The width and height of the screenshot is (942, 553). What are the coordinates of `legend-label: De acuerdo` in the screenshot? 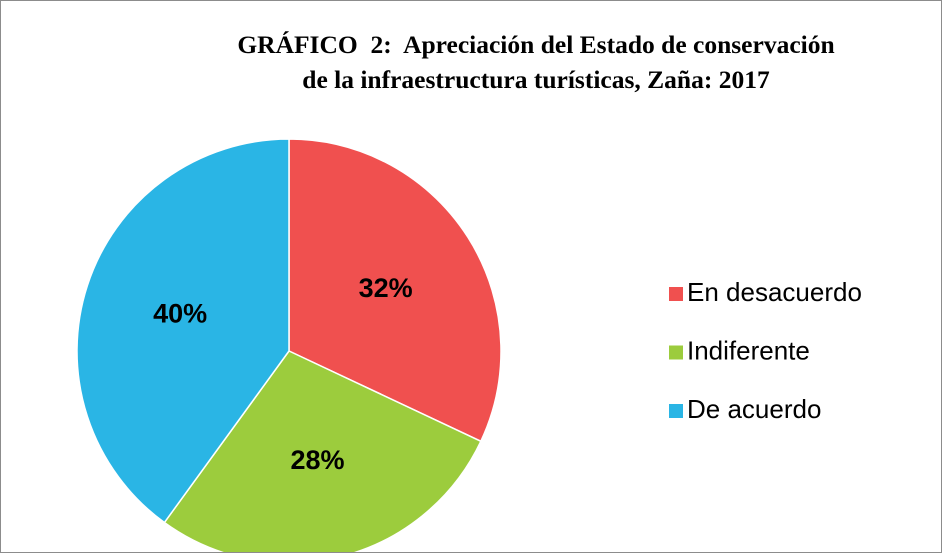 It's located at (754, 409).